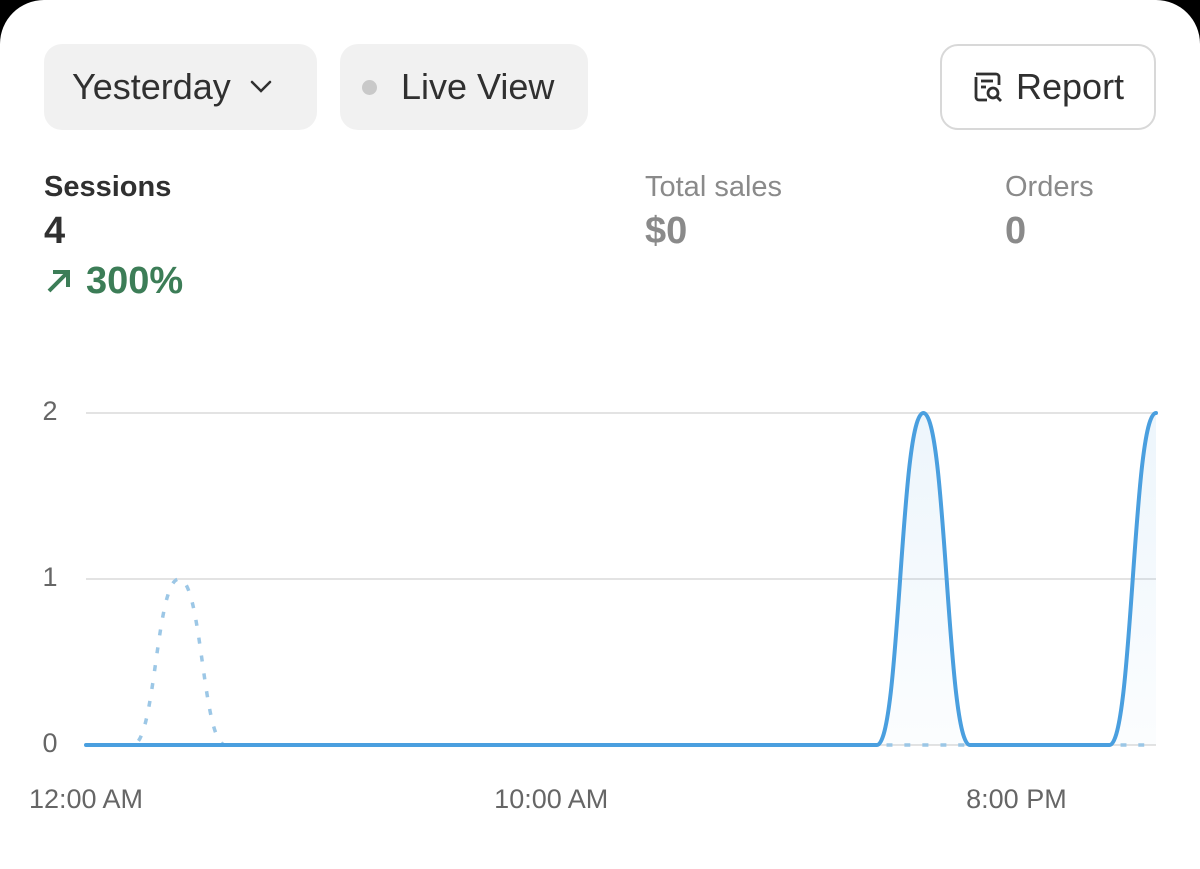 This screenshot has height=869, width=1200. I want to click on x-tick-label: 10:00 AM, so click(551, 799).